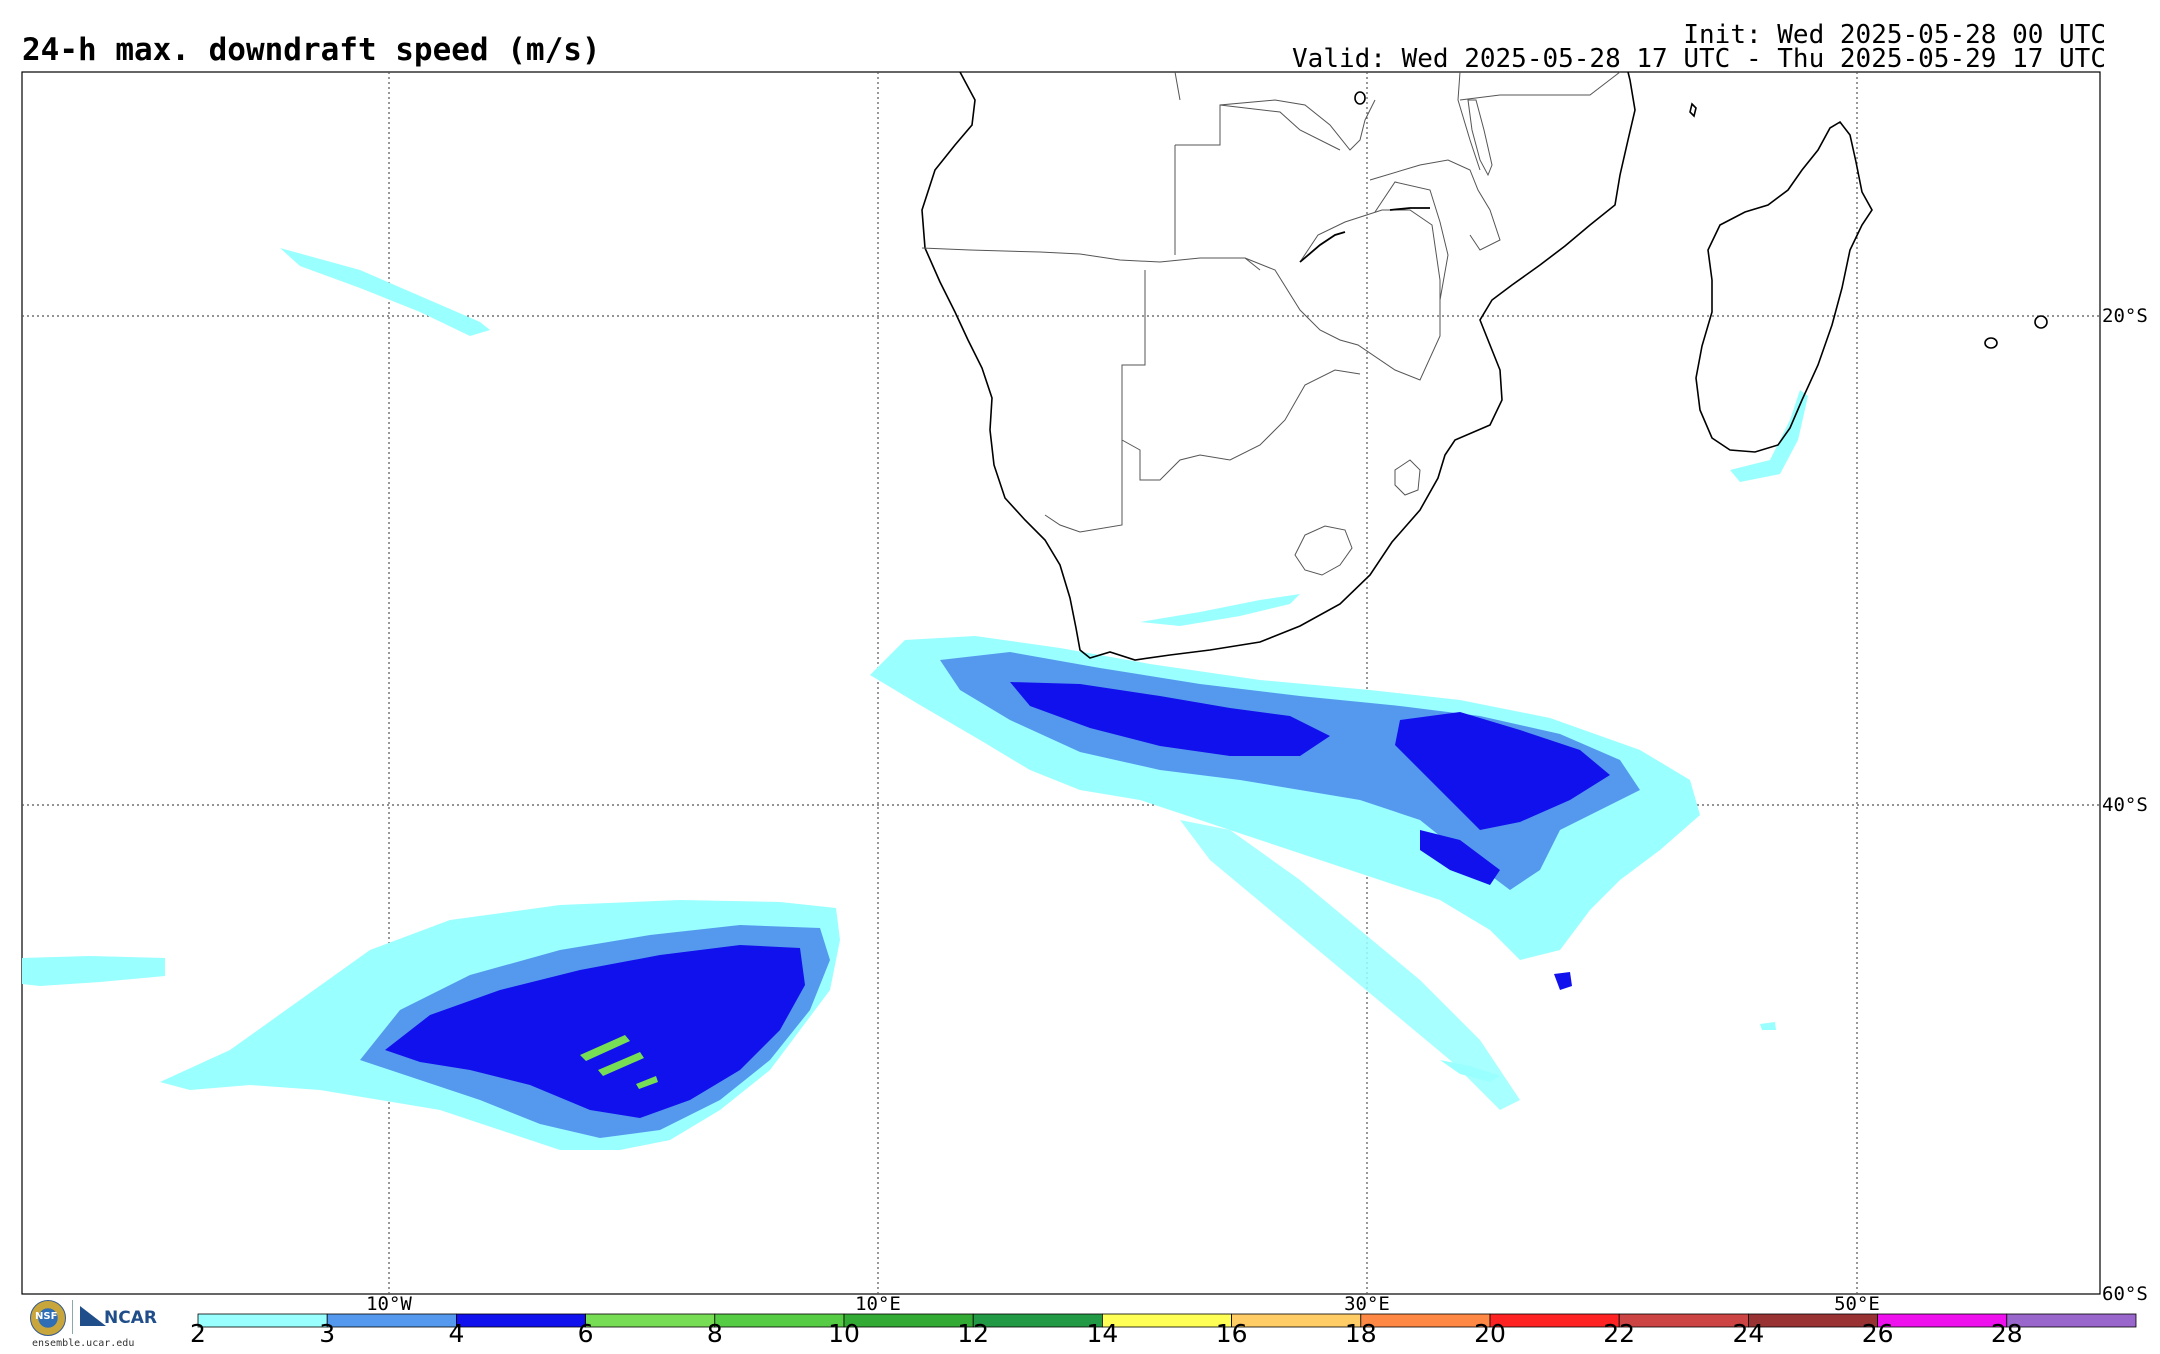  I want to click on shade-2-3-speck-nw, so click(385, 292).